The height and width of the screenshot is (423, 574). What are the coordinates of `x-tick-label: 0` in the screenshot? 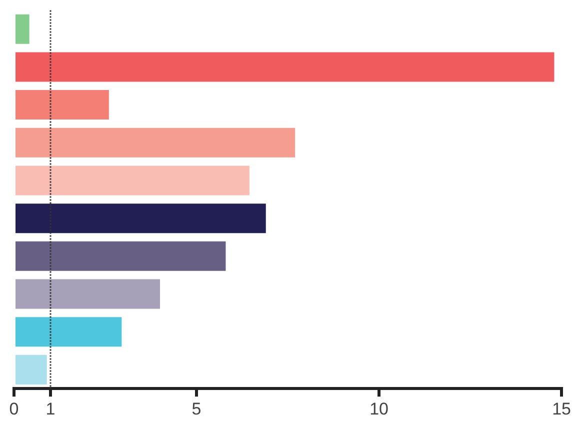 It's located at (14, 408).